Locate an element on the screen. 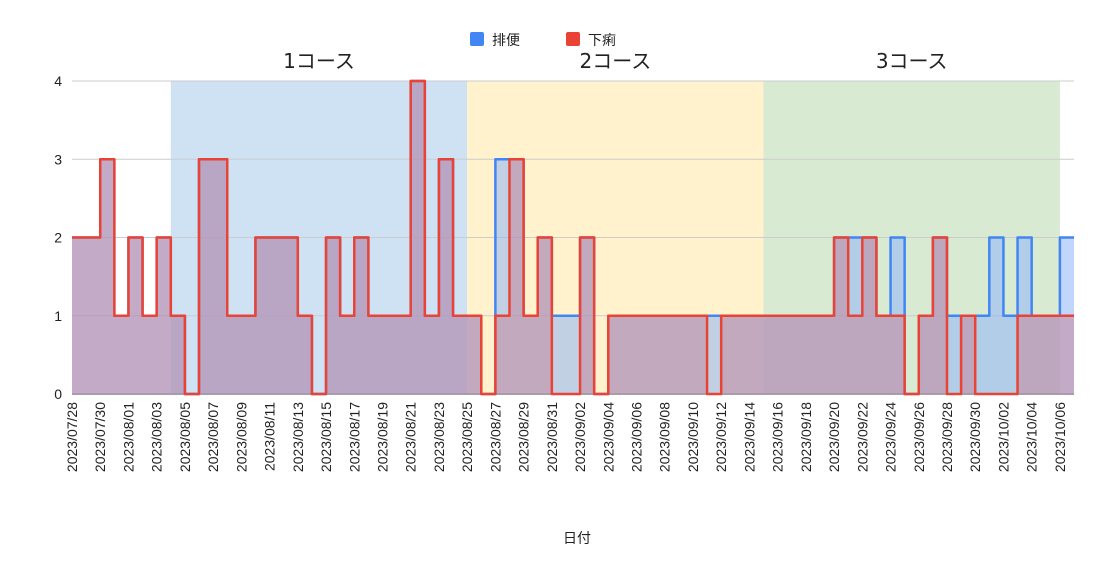 This screenshot has height=579, width=1104. x-tick-label: 2023/08/17 is located at coordinates (354, 437).